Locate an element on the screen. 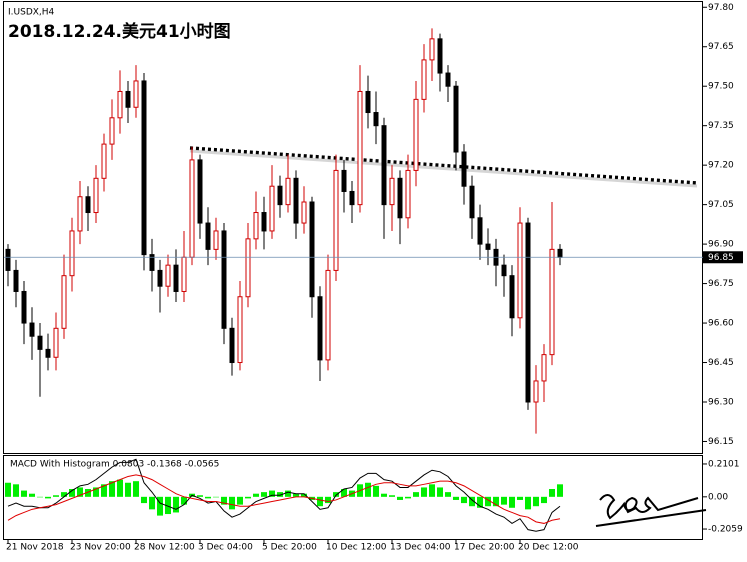 The height and width of the screenshot is (562, 747). y-tick-label: 96.60 is located at coordinates (721, 324).